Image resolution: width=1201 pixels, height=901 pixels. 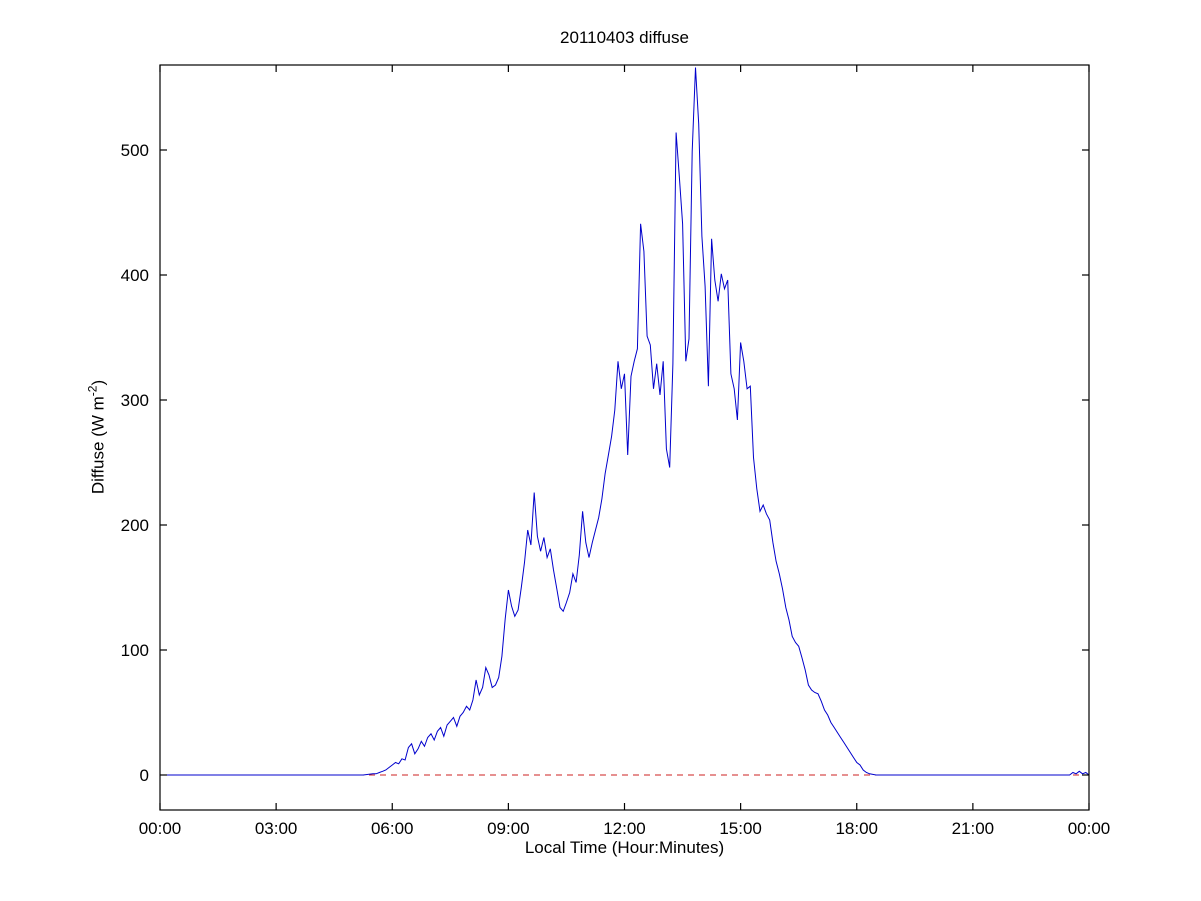 I want to click on y-tick-label: 200, so click(x=135, y=525).